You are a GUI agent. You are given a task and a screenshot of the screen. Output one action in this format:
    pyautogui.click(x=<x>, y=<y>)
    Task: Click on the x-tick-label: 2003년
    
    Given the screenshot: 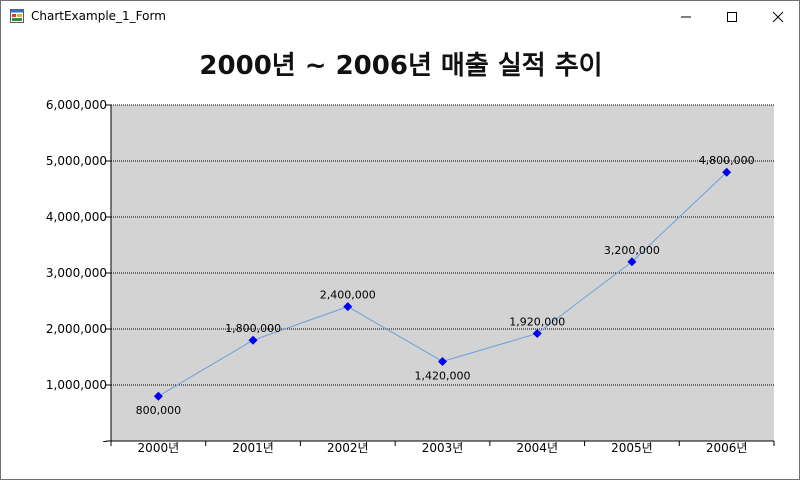 What is the action you would take?
    pyautogui.click(x=443, y=448)
    